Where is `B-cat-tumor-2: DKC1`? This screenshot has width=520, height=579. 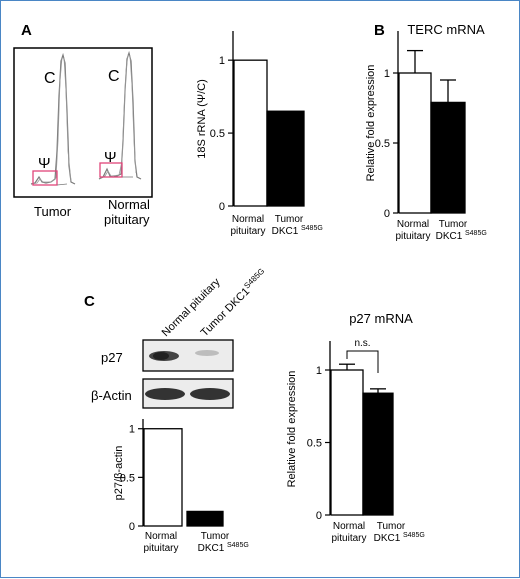 B-cat-tumor-2: DKC1 is located at coordinates (449, 236).